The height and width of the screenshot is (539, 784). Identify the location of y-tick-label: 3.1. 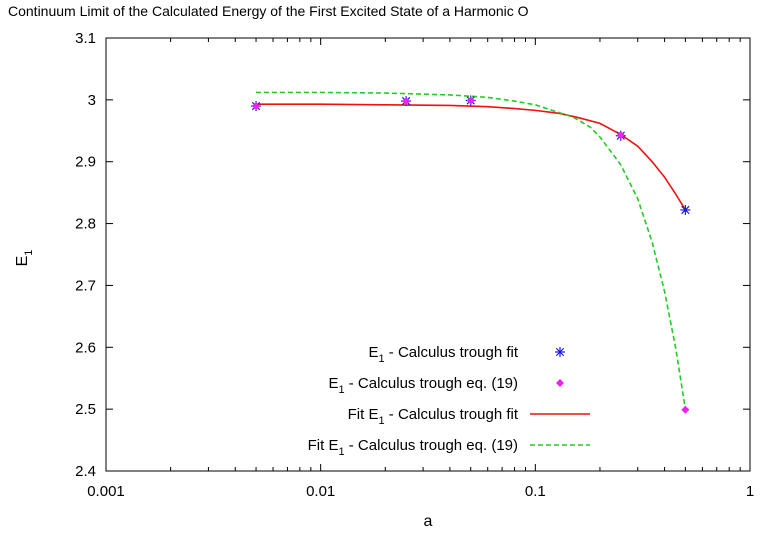
(85, 38).